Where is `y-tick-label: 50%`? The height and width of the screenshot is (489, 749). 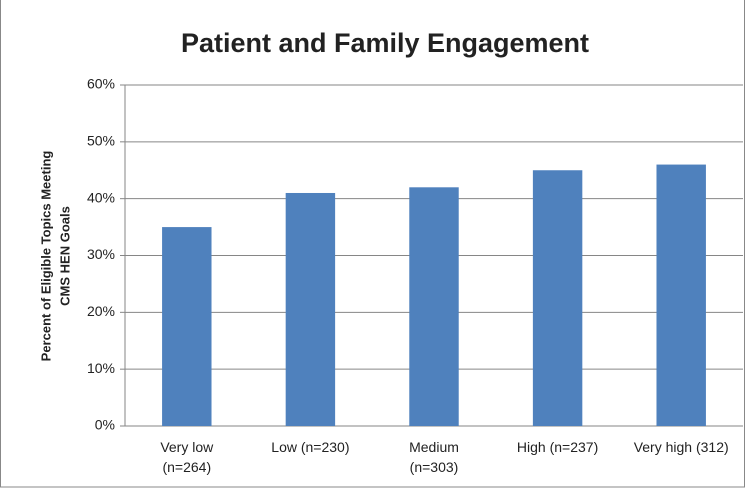
y-tick-label: 50% is located at coordinates (101, 141).